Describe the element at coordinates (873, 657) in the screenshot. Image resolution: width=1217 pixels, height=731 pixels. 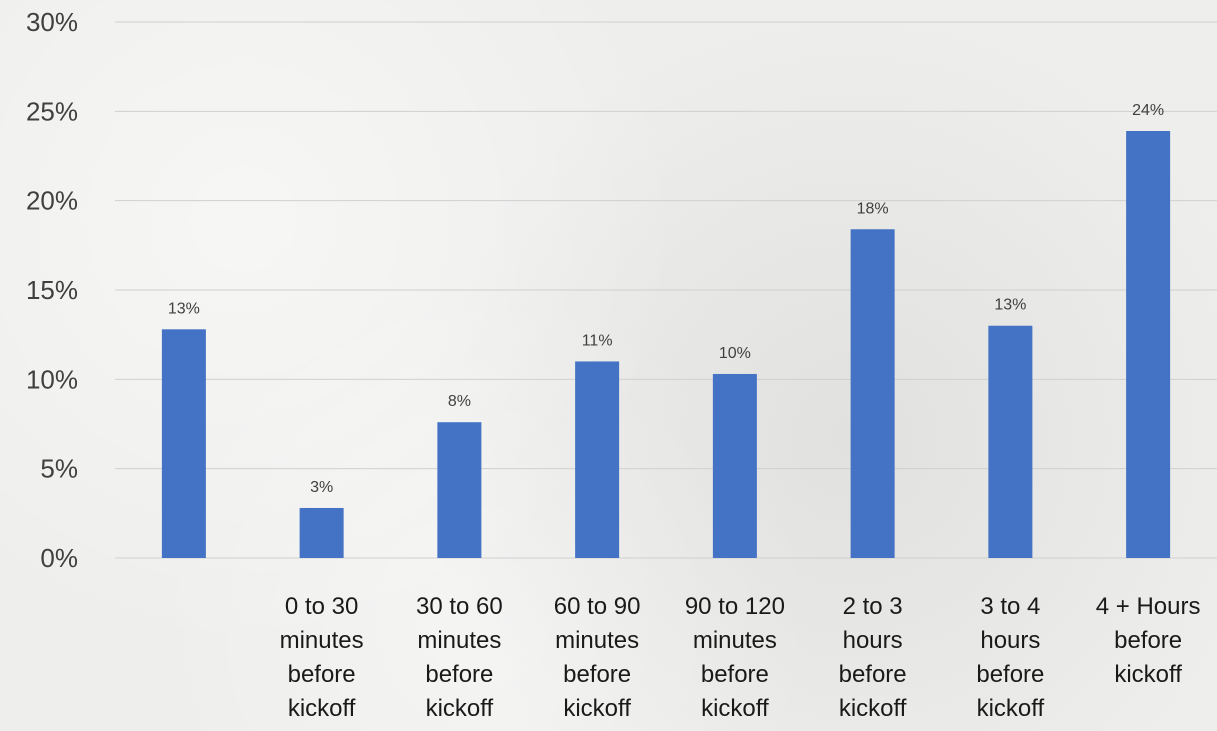
I see `x-tick-label: 2 to 3 hours before kickoff` at that location.